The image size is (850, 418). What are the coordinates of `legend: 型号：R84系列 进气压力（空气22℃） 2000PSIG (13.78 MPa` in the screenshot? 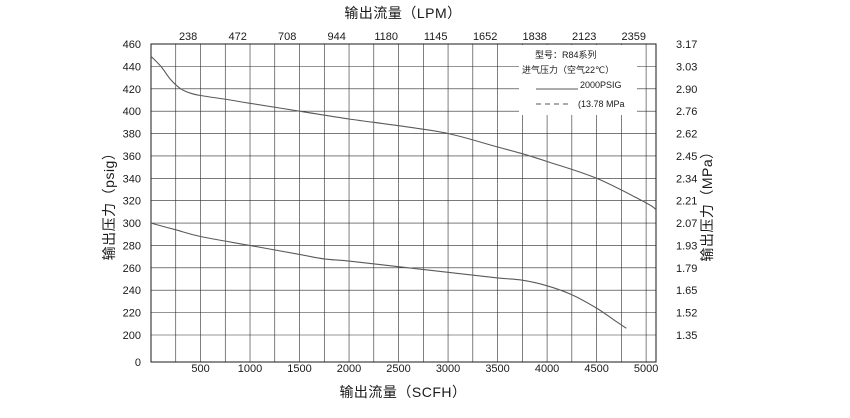 It's located at (578, 80).